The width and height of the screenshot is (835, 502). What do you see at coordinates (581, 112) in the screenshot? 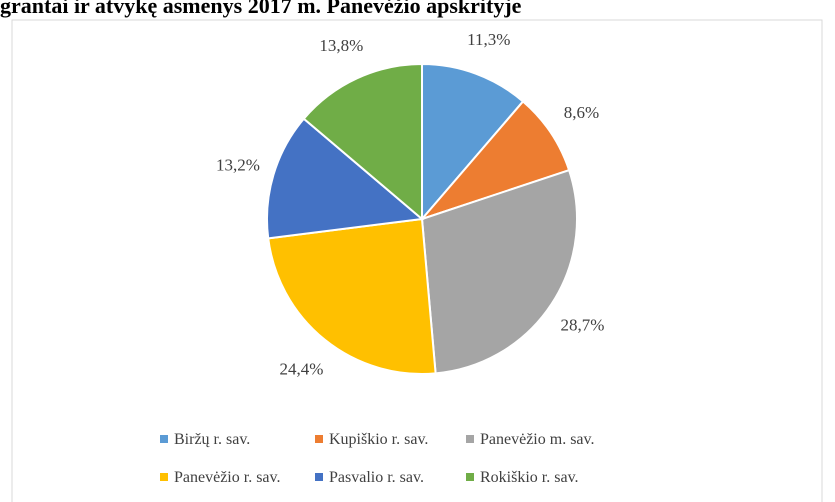
I see `data-label: 8,6%` at bounding box center [581, 112].